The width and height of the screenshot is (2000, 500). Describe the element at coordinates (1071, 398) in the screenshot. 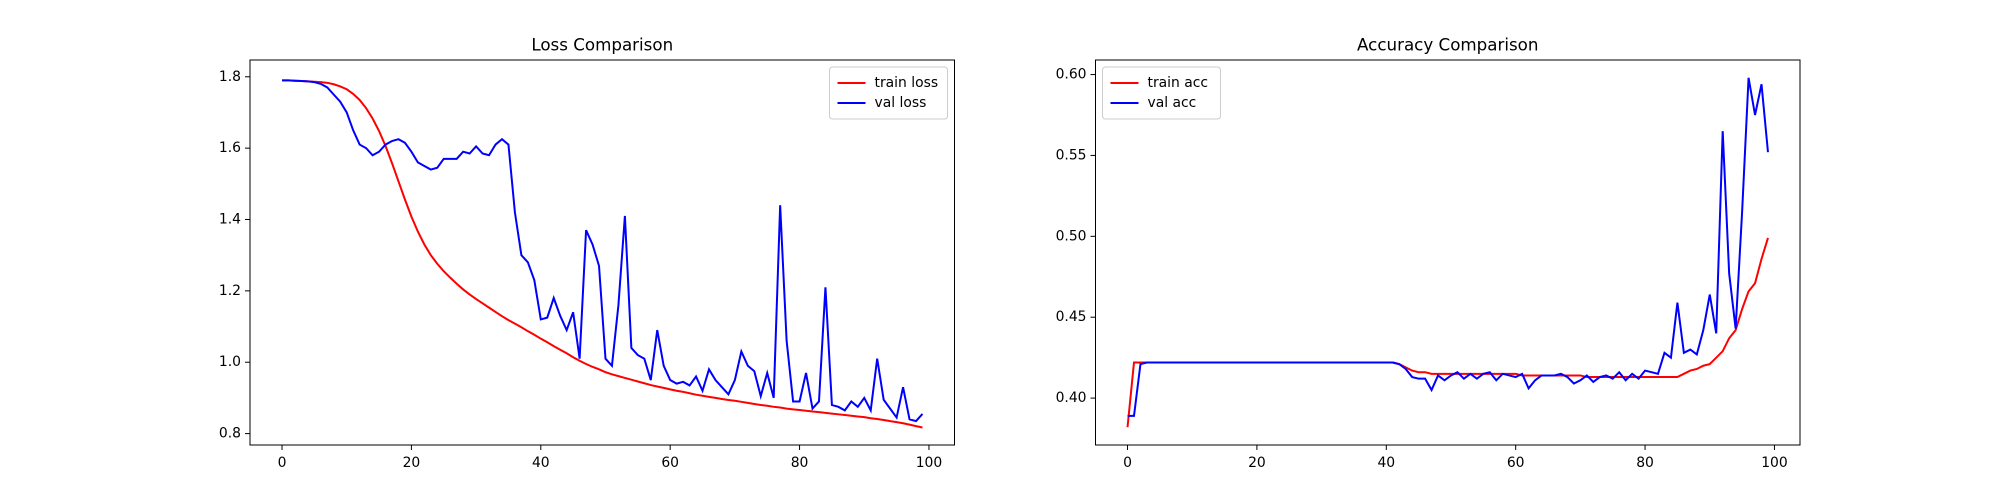

I see `y-tick-label: 0.40` at that location.